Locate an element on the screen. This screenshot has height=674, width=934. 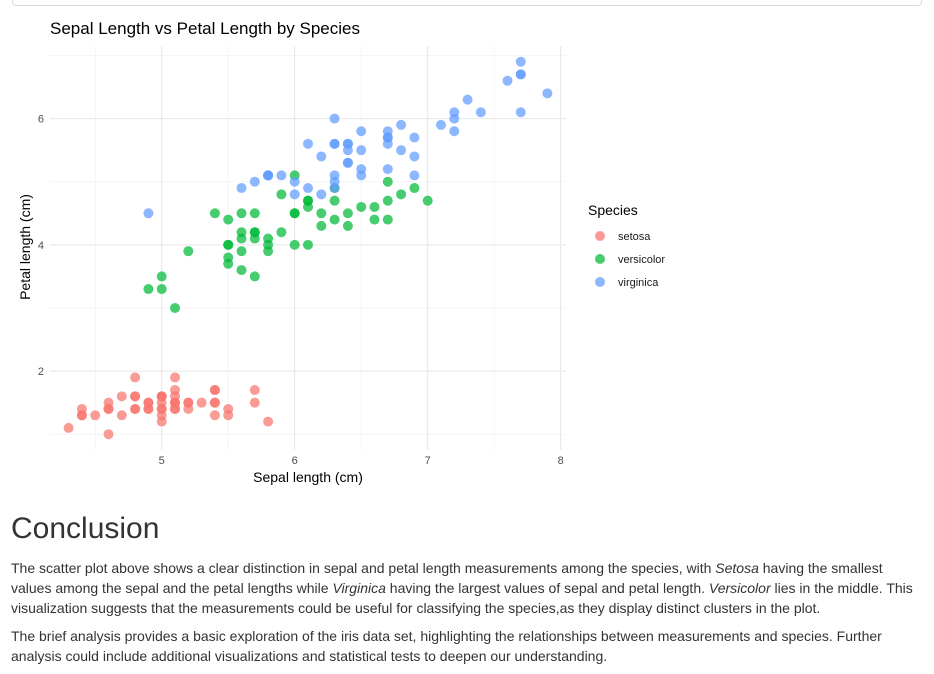
x-tick-label: 7 is located at coordinates (428, 461).